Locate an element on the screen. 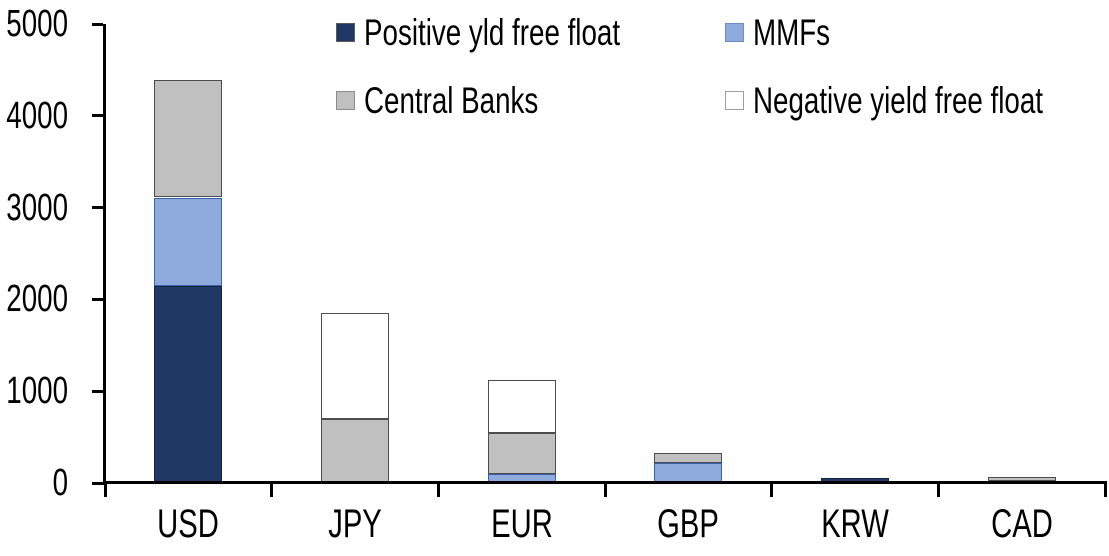  bar-eur-negative-yield-free-float is located at coordinates (521, 407).